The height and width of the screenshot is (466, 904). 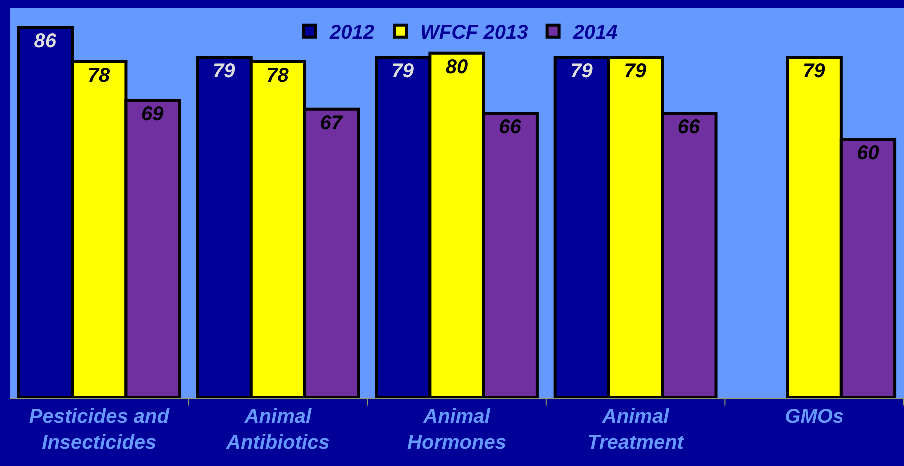 I want to click on x-tick-label: Animal Treatment, so click(x=637, y=430).